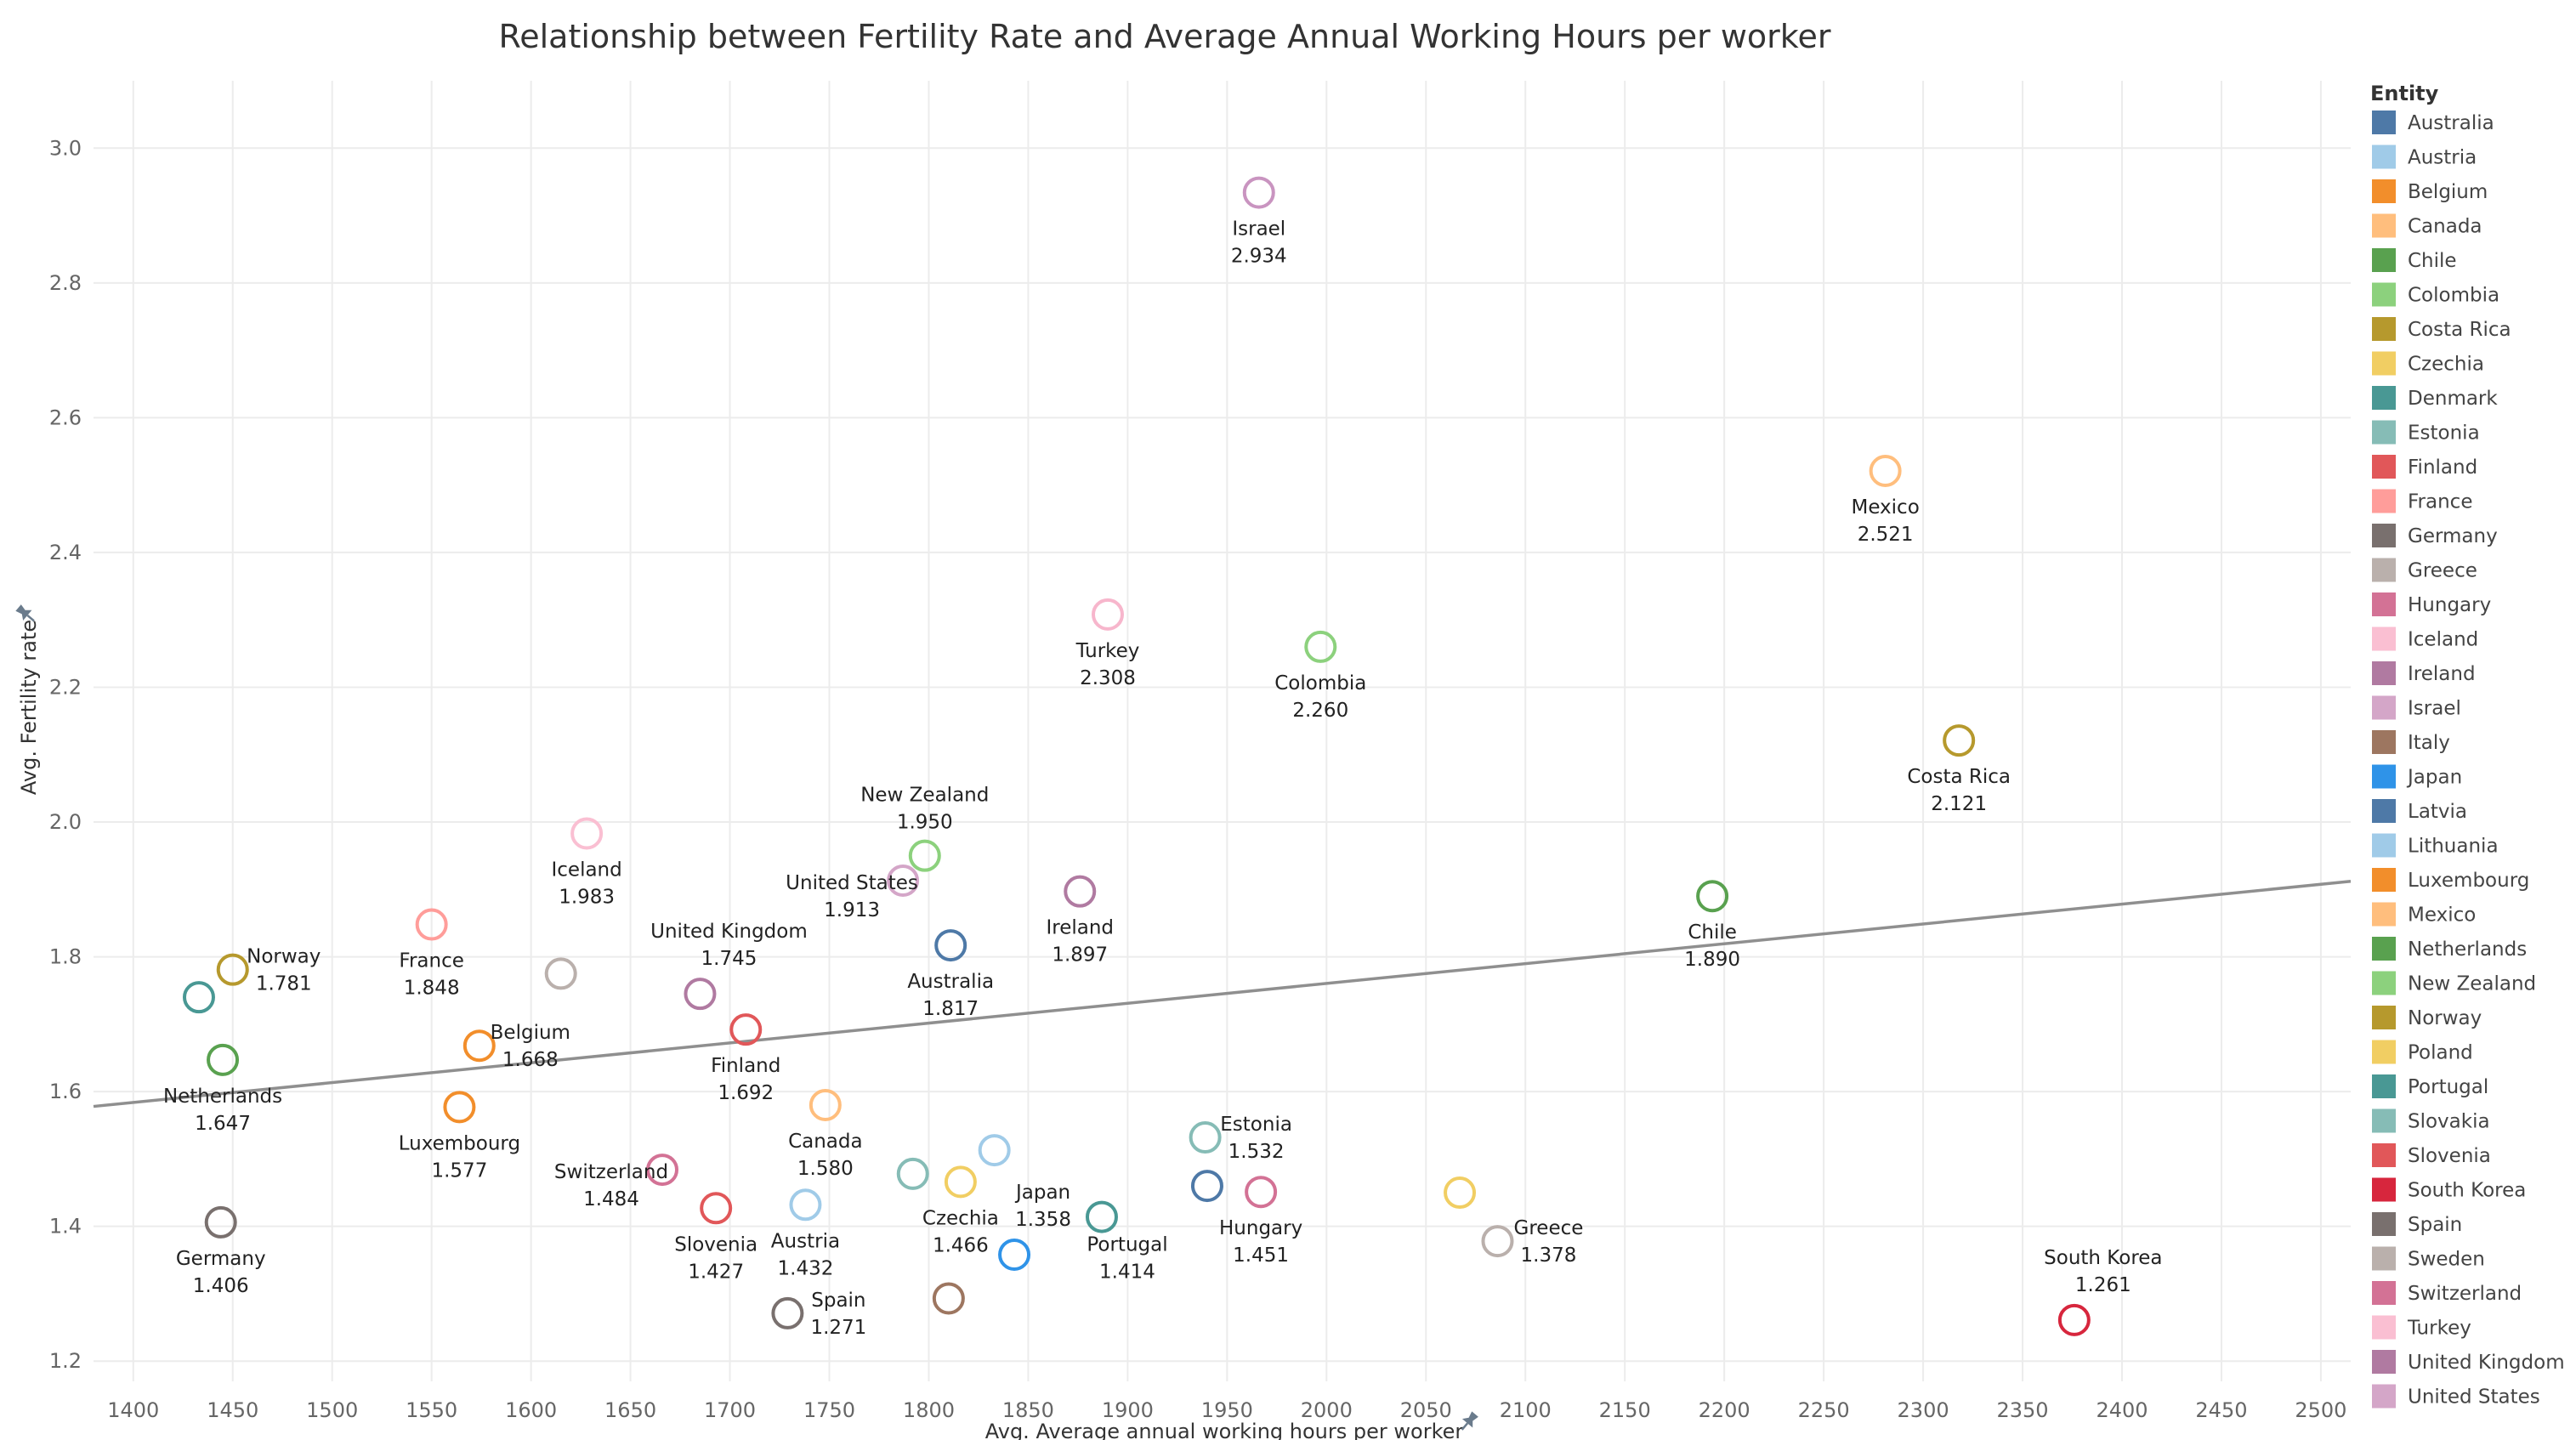  What do you see at coordinates (29, 707) in the screenshot?
I see `y-axis-title: Avg. Fertility rate` at bounding box center [29, 707].